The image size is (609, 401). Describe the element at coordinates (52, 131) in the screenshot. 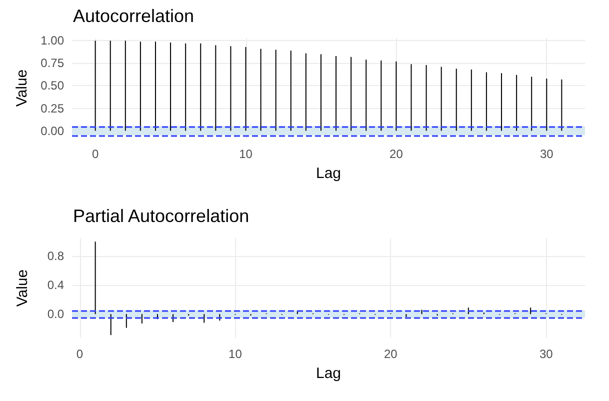

I see `y-tick-label: 0.00` at that location.